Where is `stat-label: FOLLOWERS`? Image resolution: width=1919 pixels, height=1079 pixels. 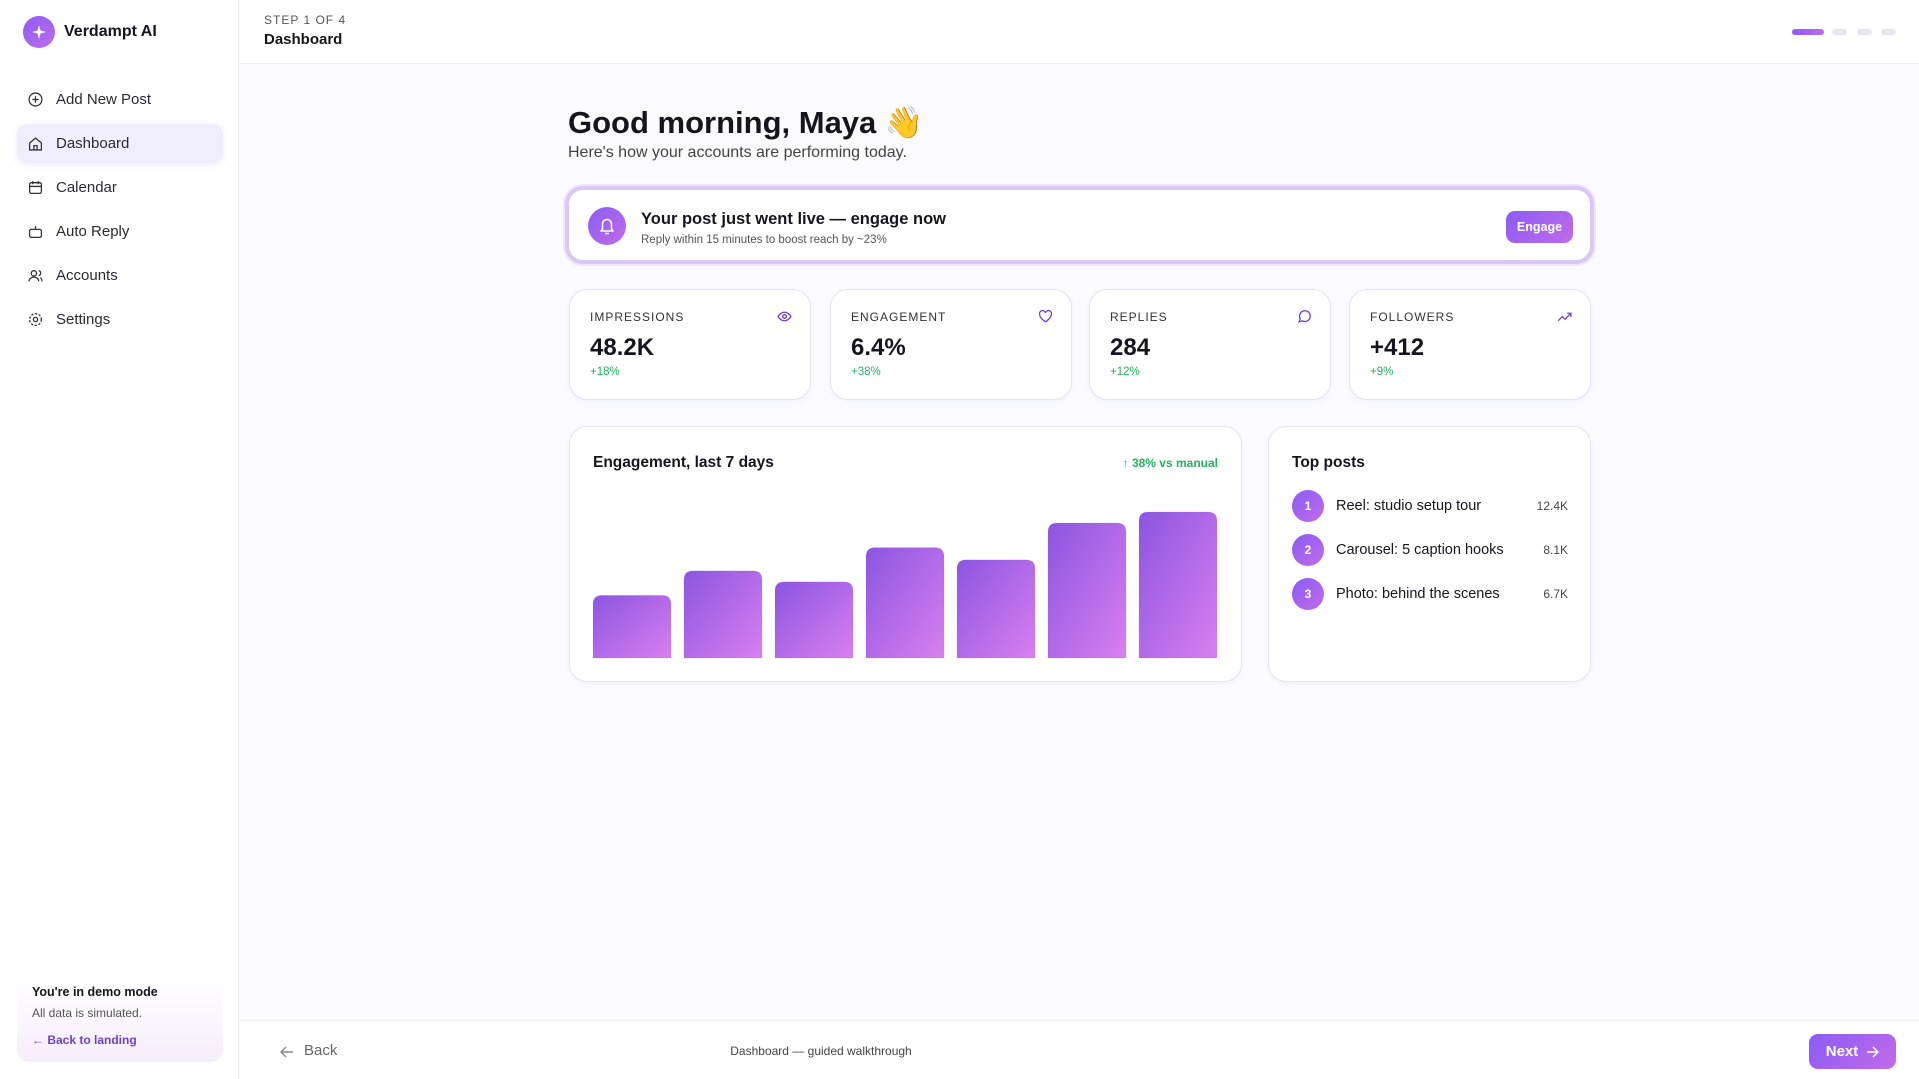
stat-label: FOLLOWERS is located at coordinates (1412, 317).